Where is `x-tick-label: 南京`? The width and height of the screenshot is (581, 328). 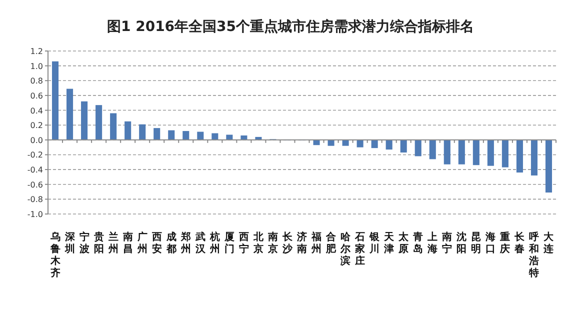 x-tick-label: 南京 is located at coordinates (272, 243).